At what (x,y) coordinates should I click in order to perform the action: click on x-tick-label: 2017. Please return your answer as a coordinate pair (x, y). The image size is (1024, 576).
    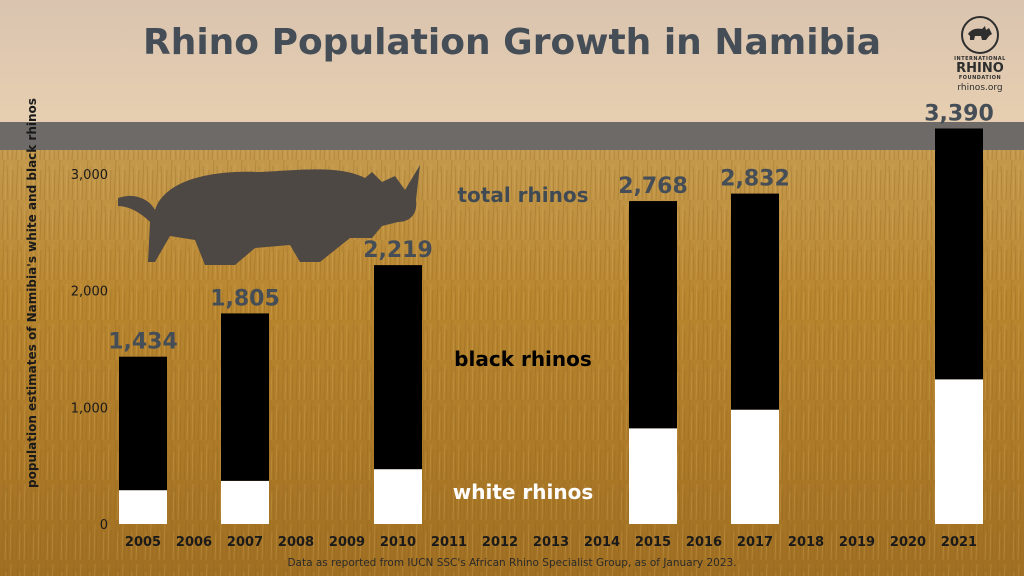
    Looking at the image, I should click on (755, 542).